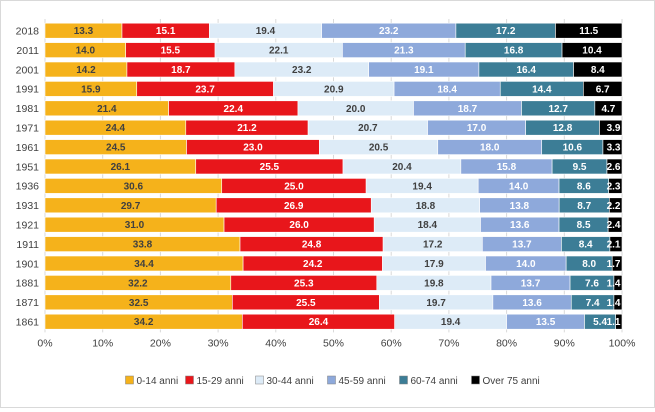 The height and width of the screenshot is (412, 655). Describe the element at coordinates (433, 245) in the screenshot. I see `data-label: 17.2` at that location.